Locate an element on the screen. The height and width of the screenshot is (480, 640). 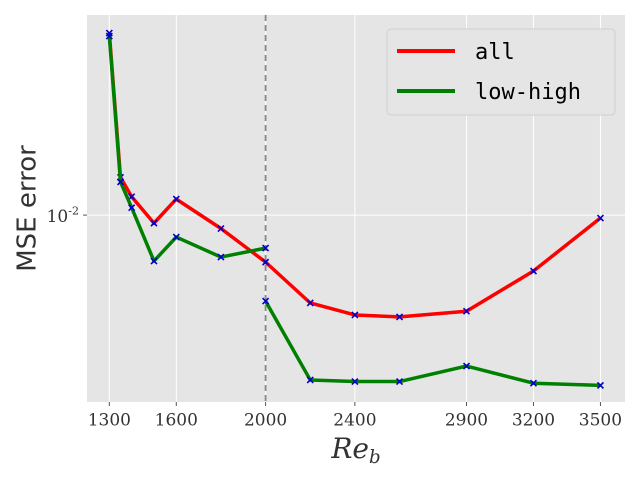
x-tick-label: 1600 is located at coordinates (176, 421).